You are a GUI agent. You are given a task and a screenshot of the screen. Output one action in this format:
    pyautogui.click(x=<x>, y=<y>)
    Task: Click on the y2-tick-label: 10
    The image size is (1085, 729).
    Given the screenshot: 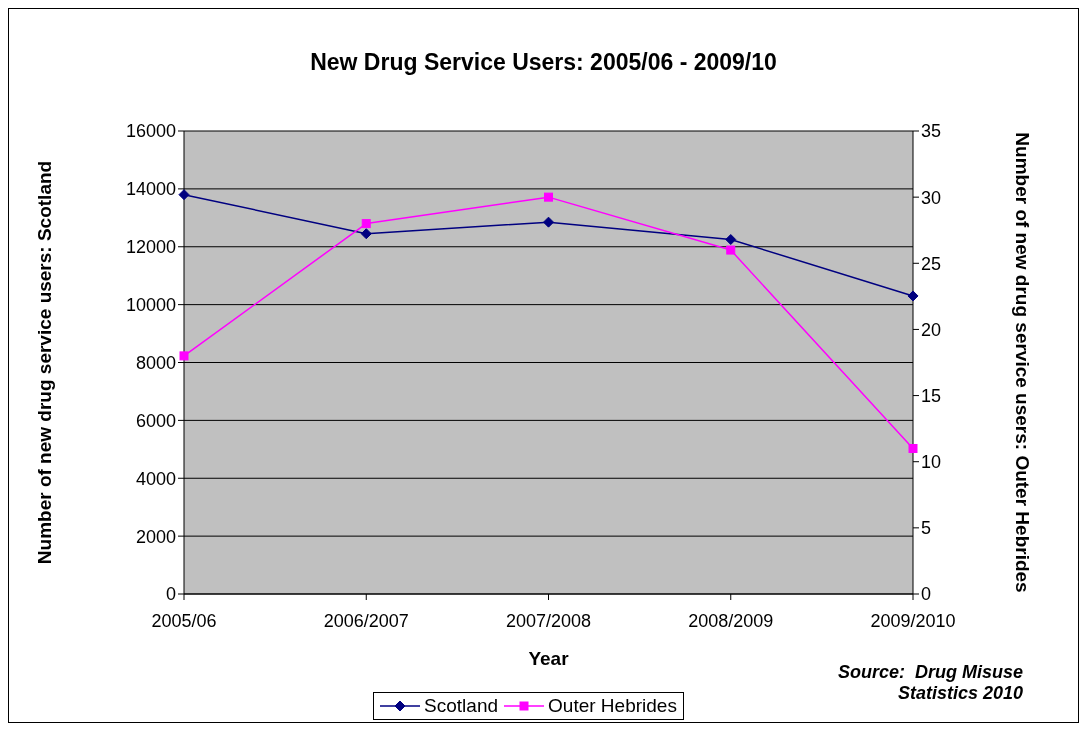 What is the action you would take?
    pyautogui.click(x=931, y=462)
    